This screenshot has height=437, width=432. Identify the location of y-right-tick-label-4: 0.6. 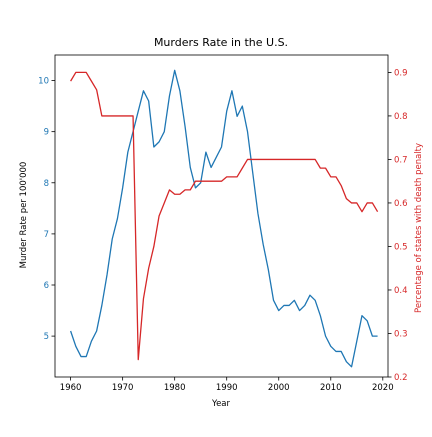
(401, 204).